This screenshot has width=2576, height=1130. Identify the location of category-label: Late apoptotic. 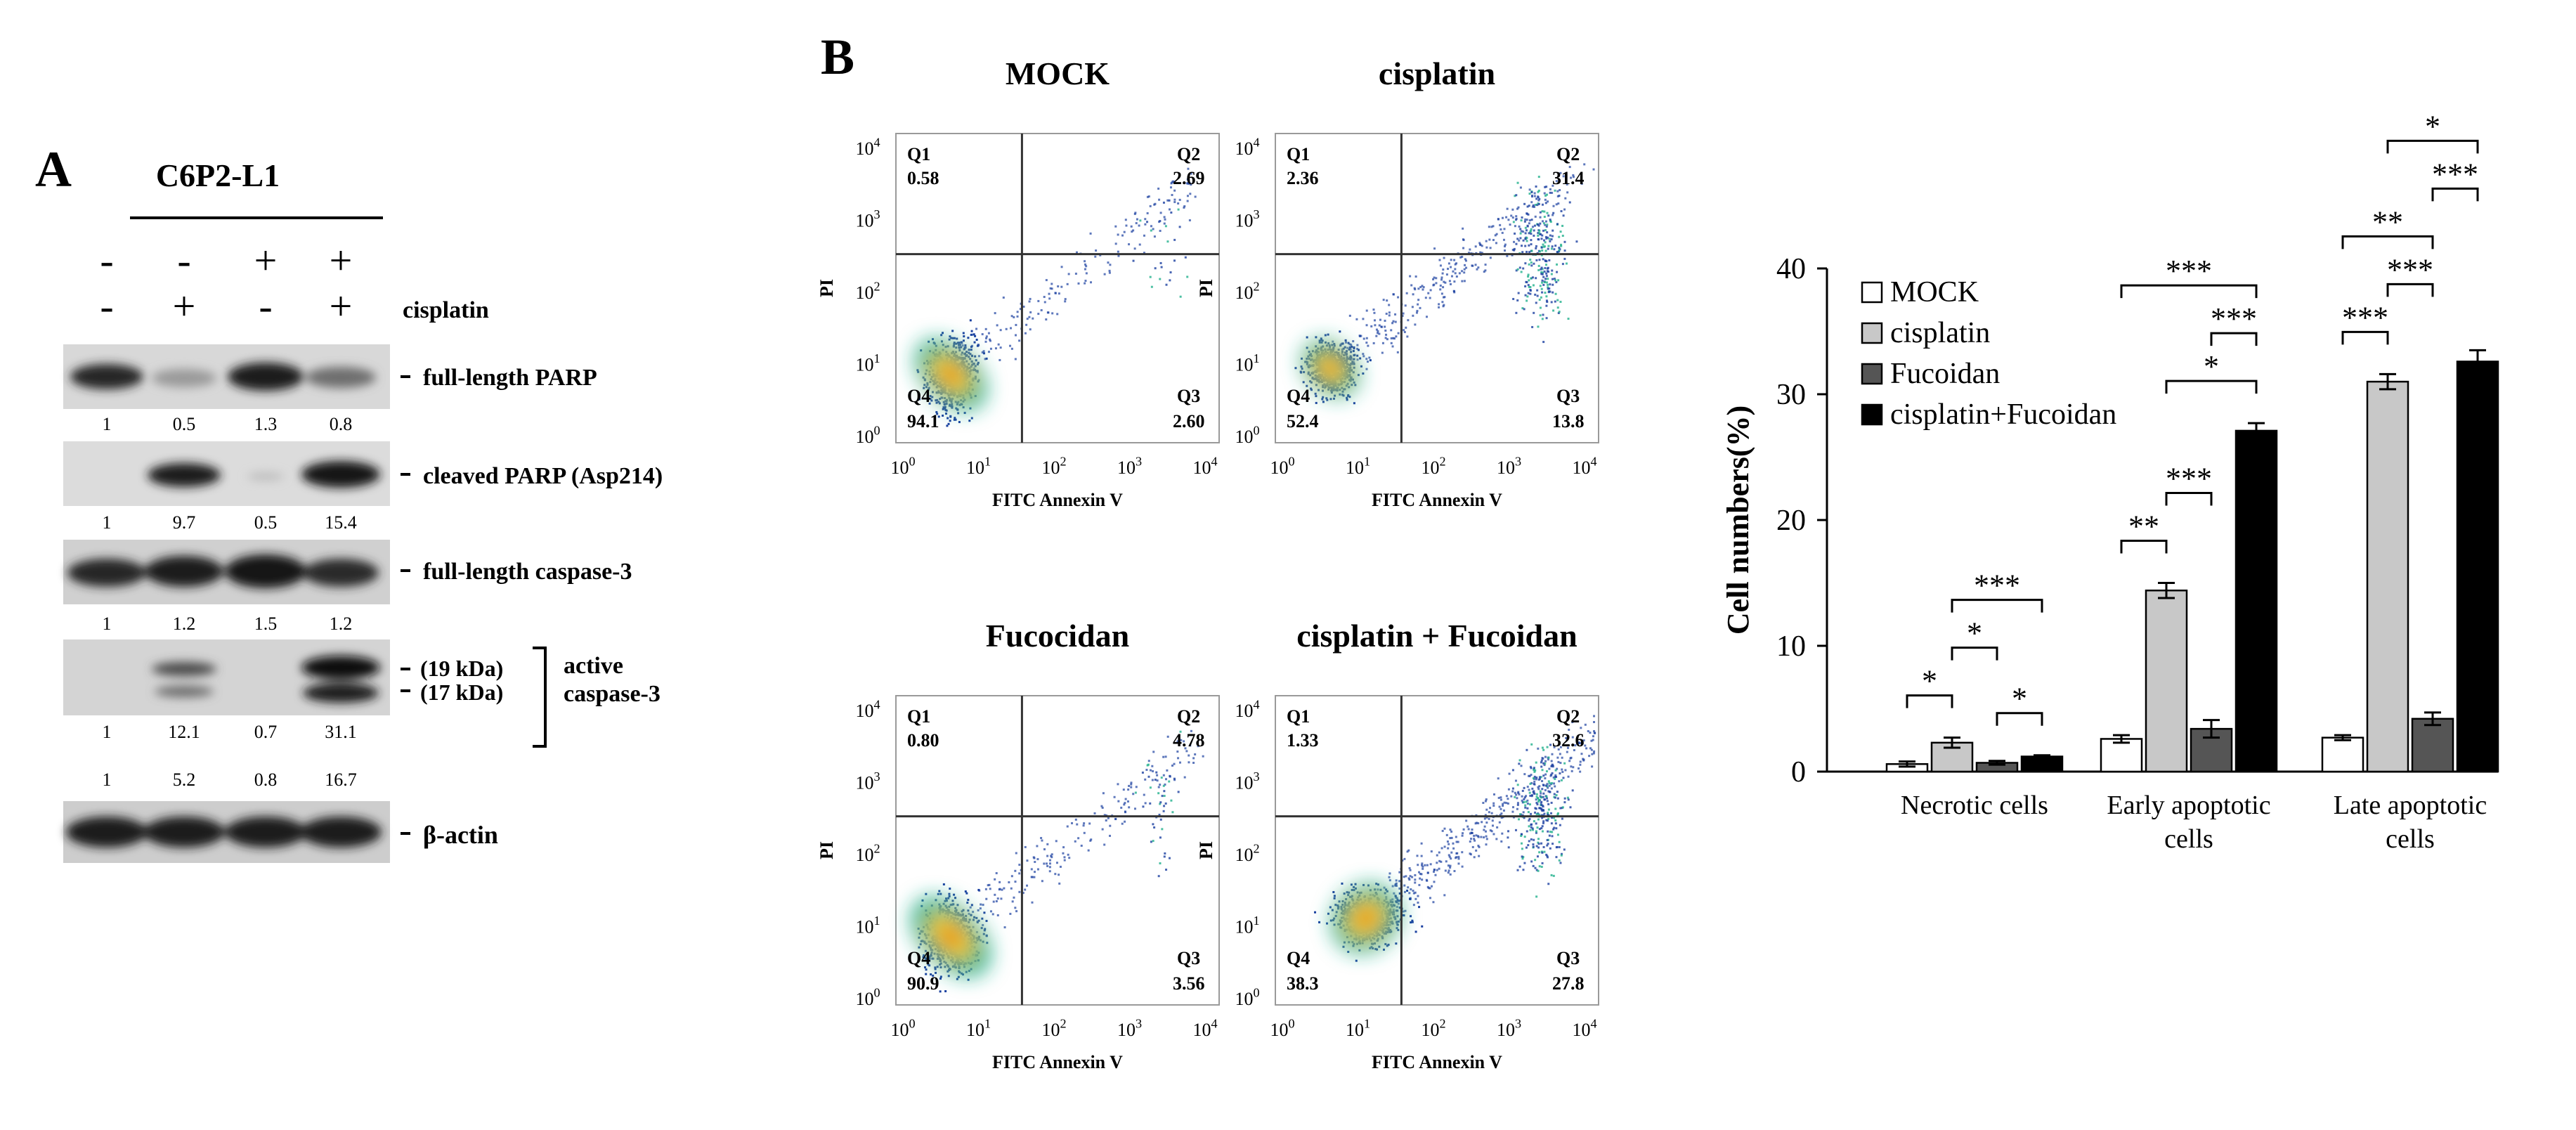
(2410, 806).